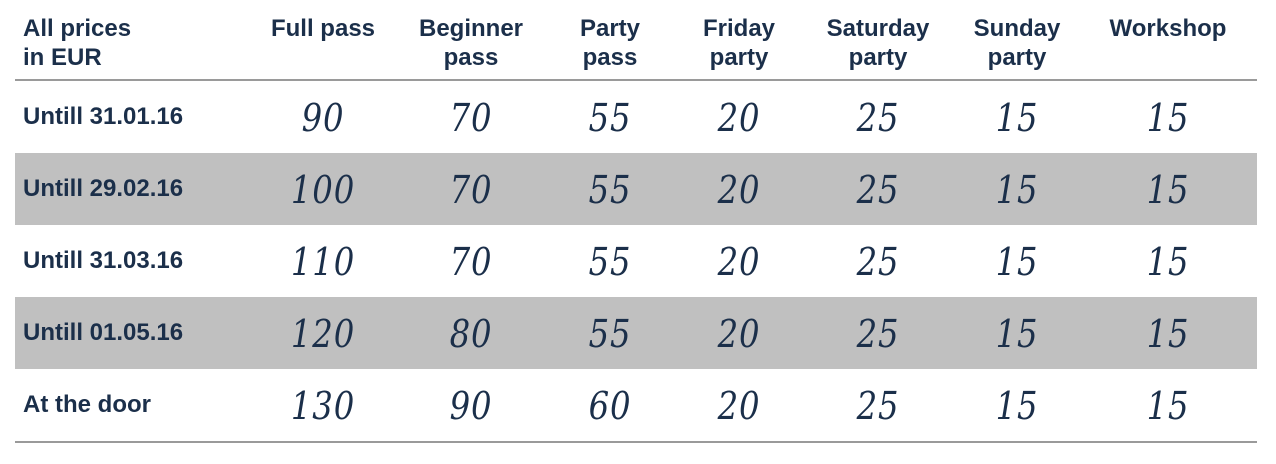 This screenshot has width=1276, height=464. Describe the element at coordinates (610, 406) in the screenshot. I see `price-cell: 60` at that location.